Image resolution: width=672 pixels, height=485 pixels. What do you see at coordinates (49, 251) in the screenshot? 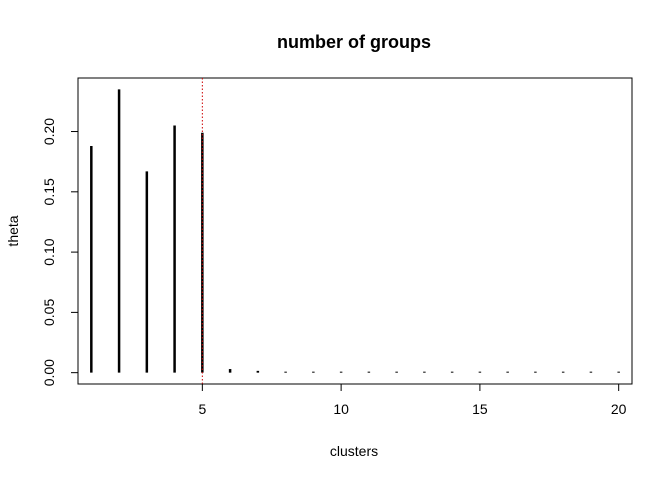
I see `y-tick-label-2: 0.10` at bounding box center [49, 251].